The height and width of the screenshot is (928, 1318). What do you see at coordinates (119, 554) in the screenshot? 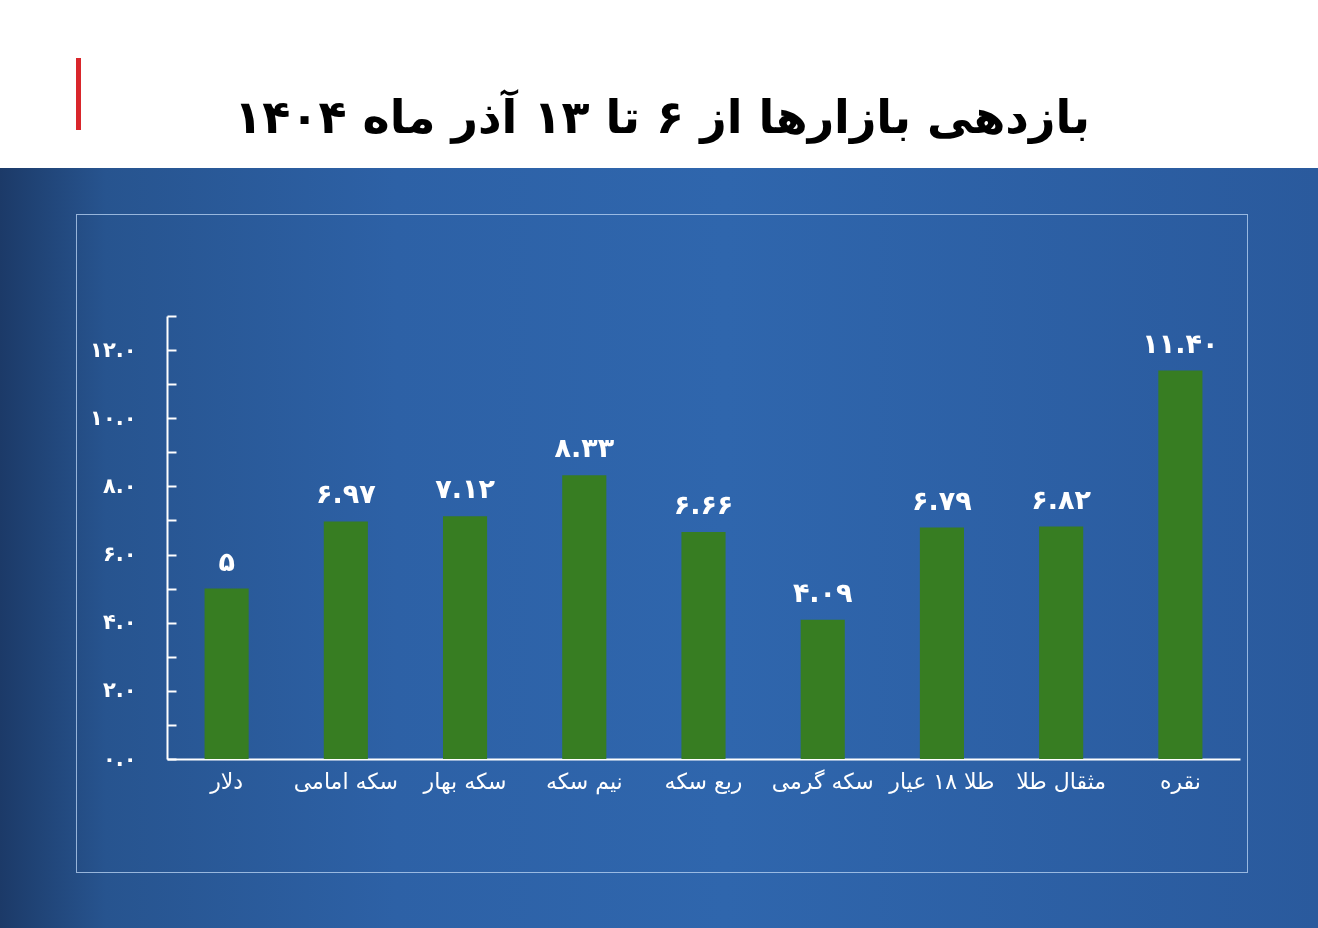
I see `y-tick-label: ۶.۰` at bounding box center [119, 554].